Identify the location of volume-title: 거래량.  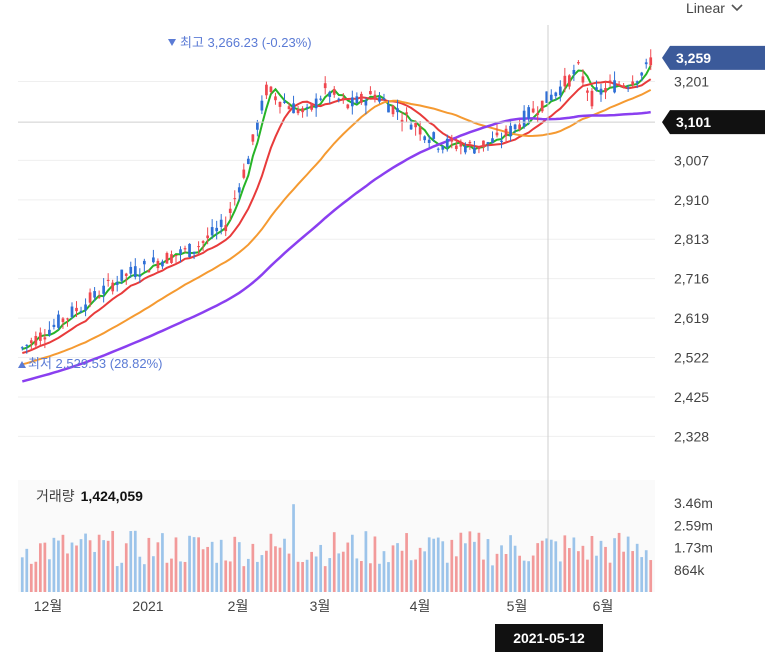
(55, 496).